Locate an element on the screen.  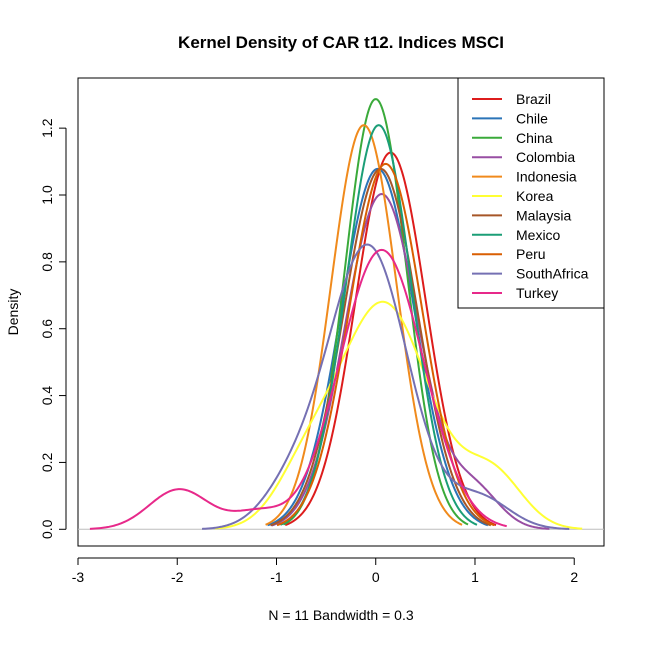
x-tick-label: -3 is located at coordinates (78, 577).